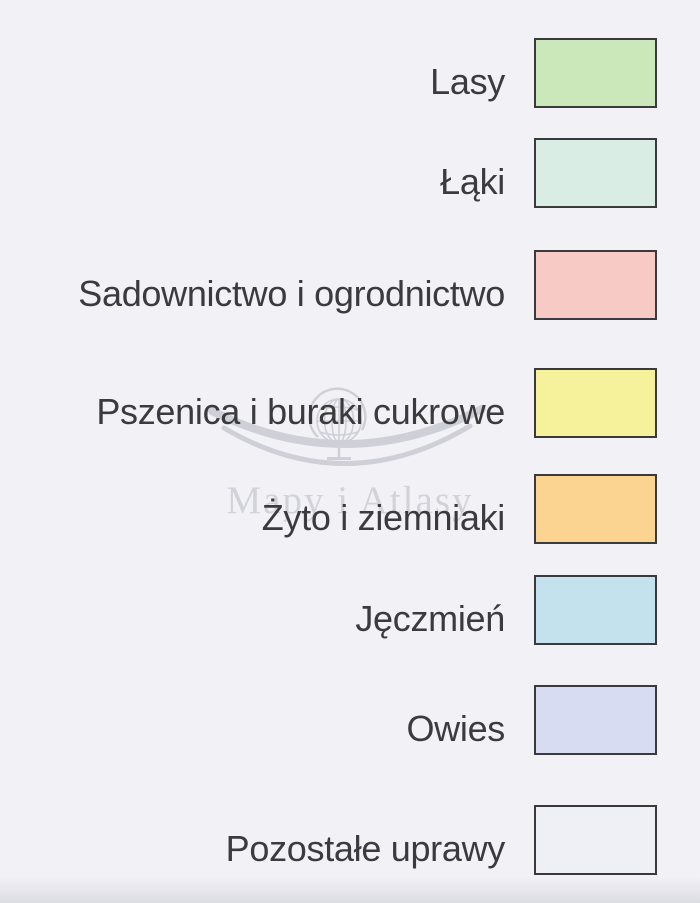  I want to click on legend-row: Pozostałe uprawy, so click(350, 840).